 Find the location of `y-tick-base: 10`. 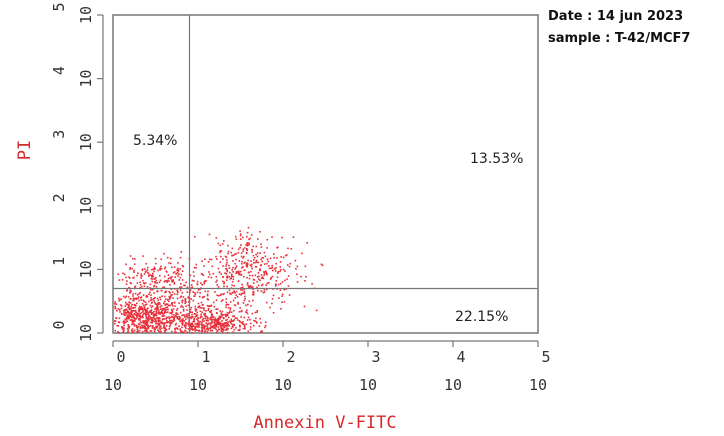

y-tick-base: 10 is located at coordinates (86, 142).